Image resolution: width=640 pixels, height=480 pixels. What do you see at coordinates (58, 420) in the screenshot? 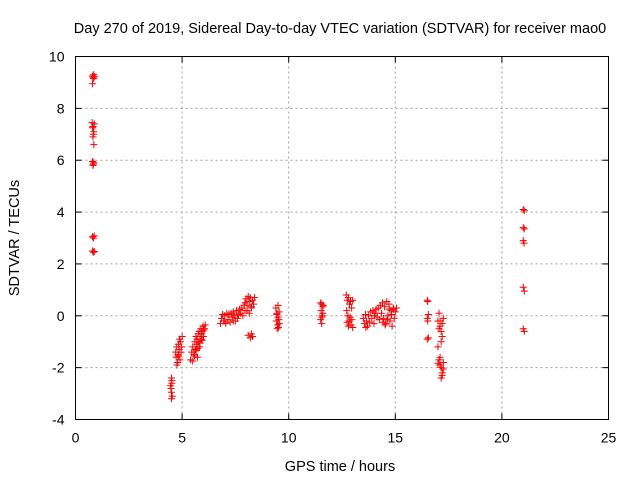
I see `y-tick-label: -4` at bounding box center [58, 420].